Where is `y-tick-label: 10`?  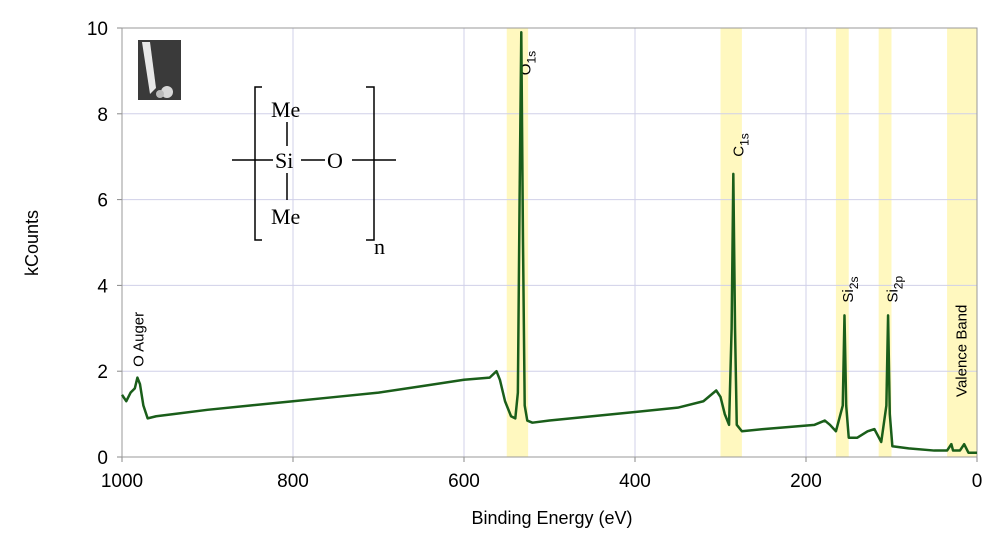 y-tick-label: 10 is located at coordinates (97, 29).